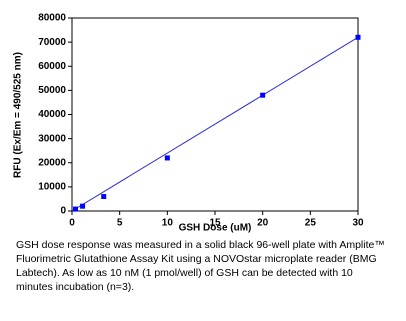 Image resolution: width=406 pixels, height=321 pixels. What do you see at coordinates (52, 114) in the screenshot?
I see `y-tick-label: 40000` at bounding box center [52, 114].